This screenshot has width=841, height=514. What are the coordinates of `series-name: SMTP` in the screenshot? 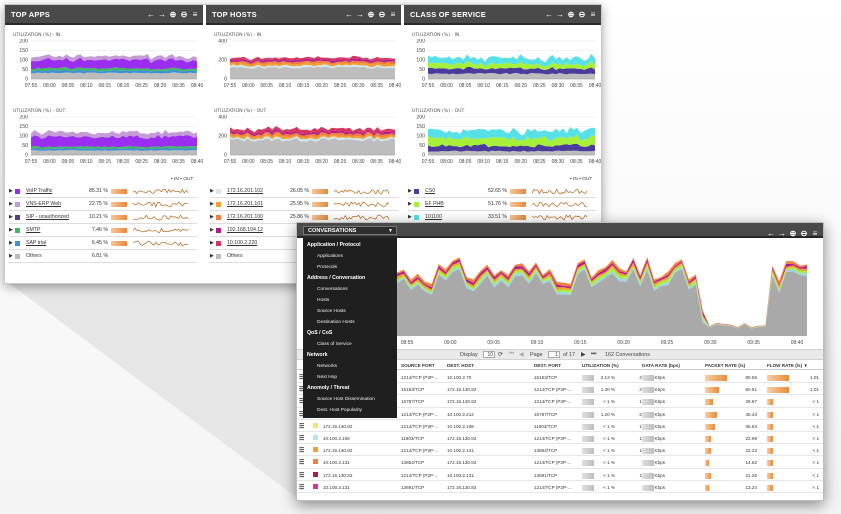 It's located at (33, 230).